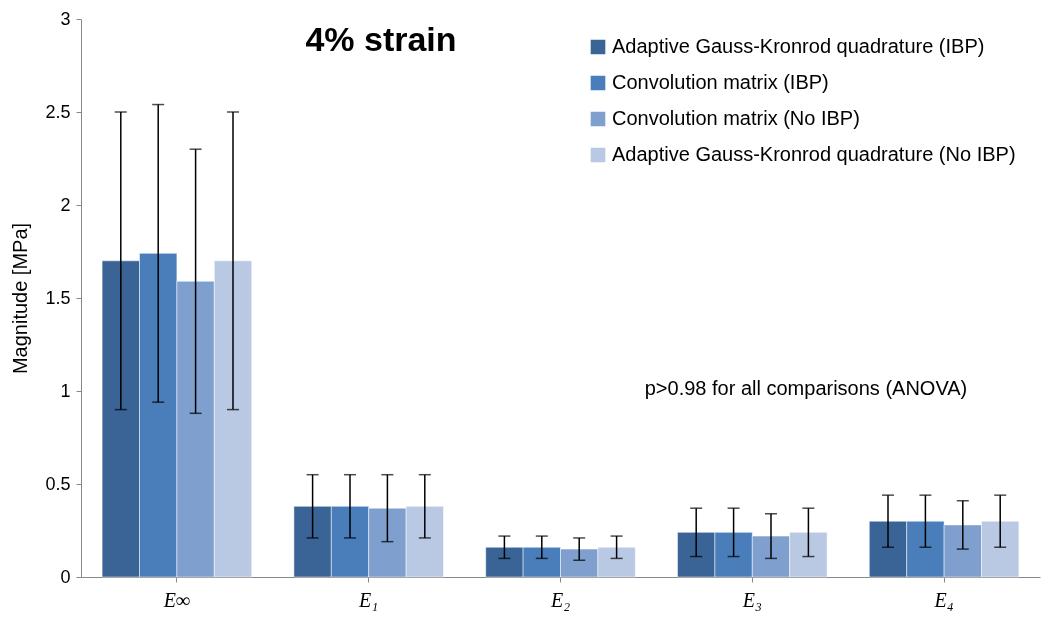 The height and width of the screenshot is (620, 1060). Describe the element at coordinates (65, 204) in the screenshot. I see `y-tick-label: 2` at that location.